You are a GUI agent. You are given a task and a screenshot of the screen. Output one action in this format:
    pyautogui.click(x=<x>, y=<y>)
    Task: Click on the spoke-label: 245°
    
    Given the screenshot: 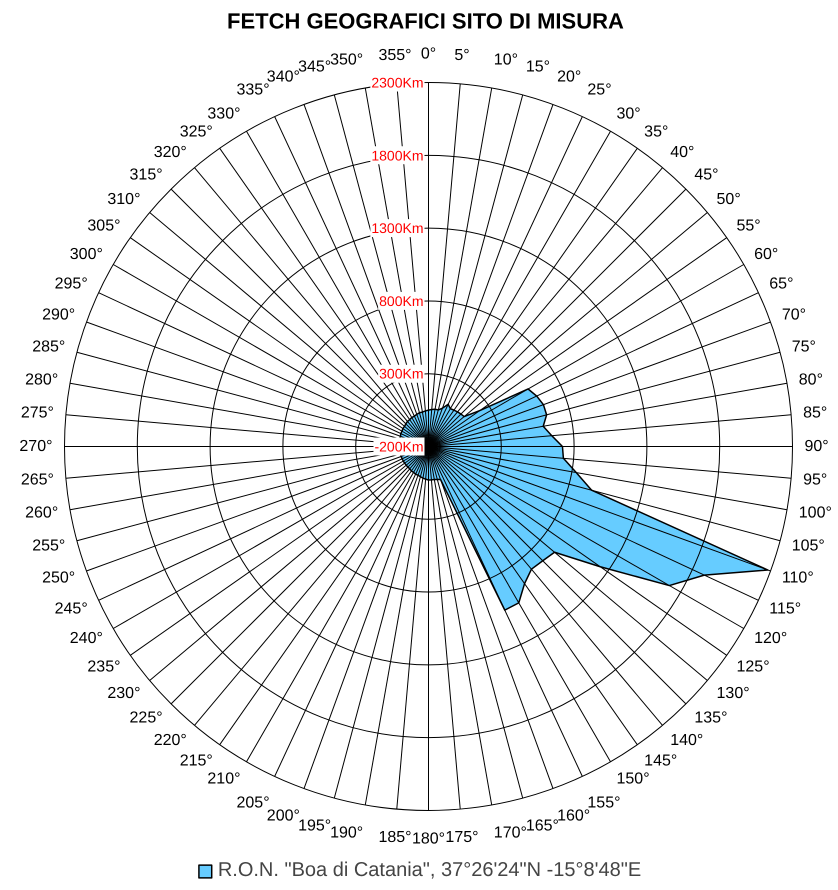 What is the action you would take?
    pyautogui.click(x=71, y=609)
    